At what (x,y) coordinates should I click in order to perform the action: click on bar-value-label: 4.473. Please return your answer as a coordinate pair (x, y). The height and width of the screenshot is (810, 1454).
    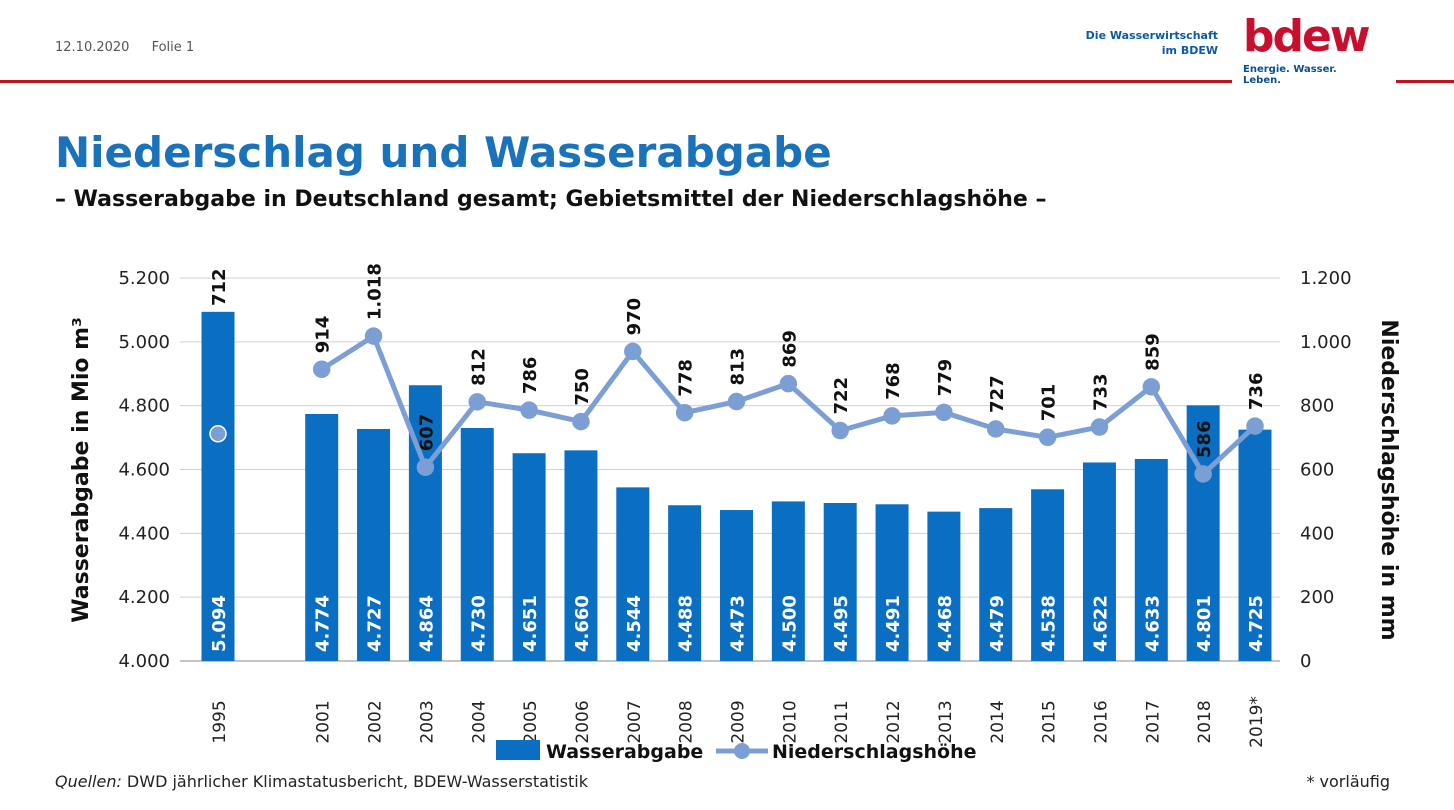
    Looking at the image, I should click on (738, 623).